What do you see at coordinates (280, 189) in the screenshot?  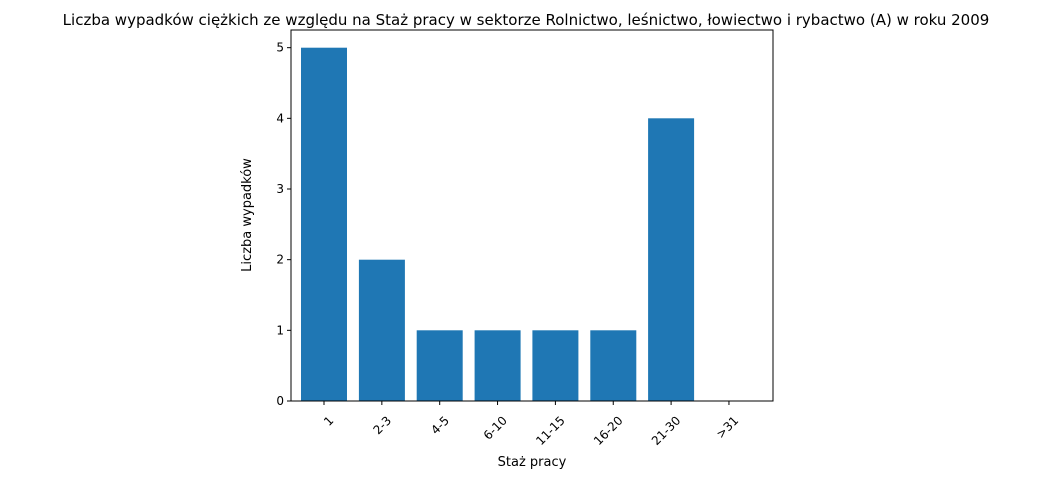 I see `y-tick-label: 3` at bounding box center [280, 189].